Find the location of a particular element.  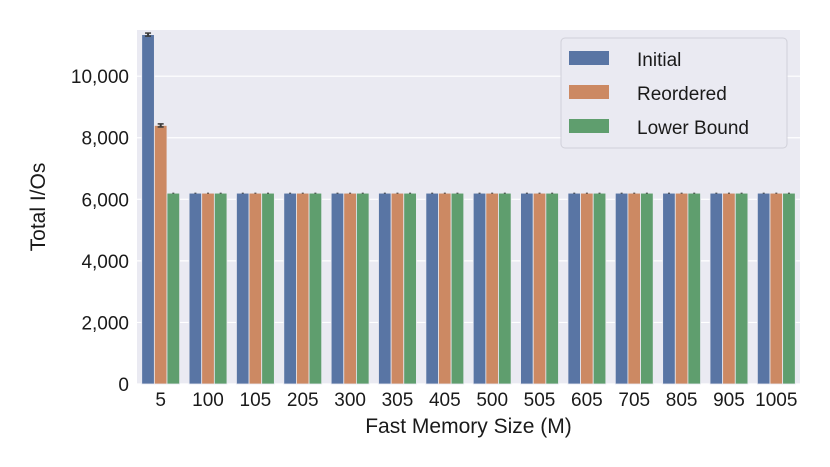

x-tick-label: 505 is located at coordinates (540, 400).